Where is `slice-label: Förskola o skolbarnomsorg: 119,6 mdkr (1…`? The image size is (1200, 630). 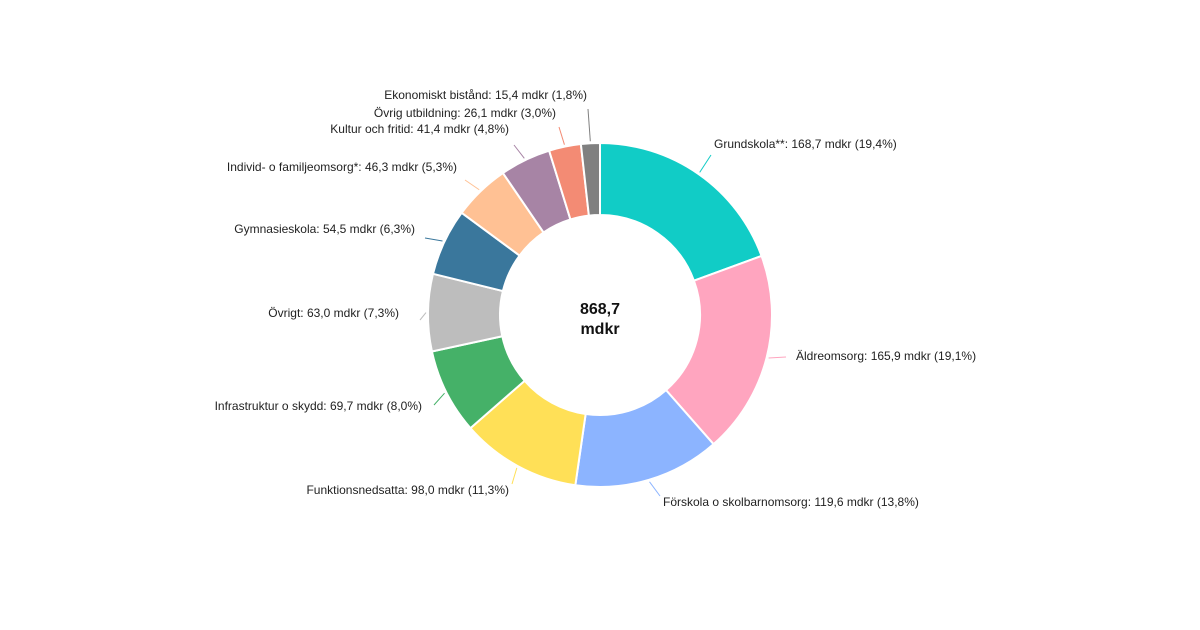 slice-label: Förskola o skolbarnomsorg: 119,6 mdkr (1… is located at coordinates (791, 502).